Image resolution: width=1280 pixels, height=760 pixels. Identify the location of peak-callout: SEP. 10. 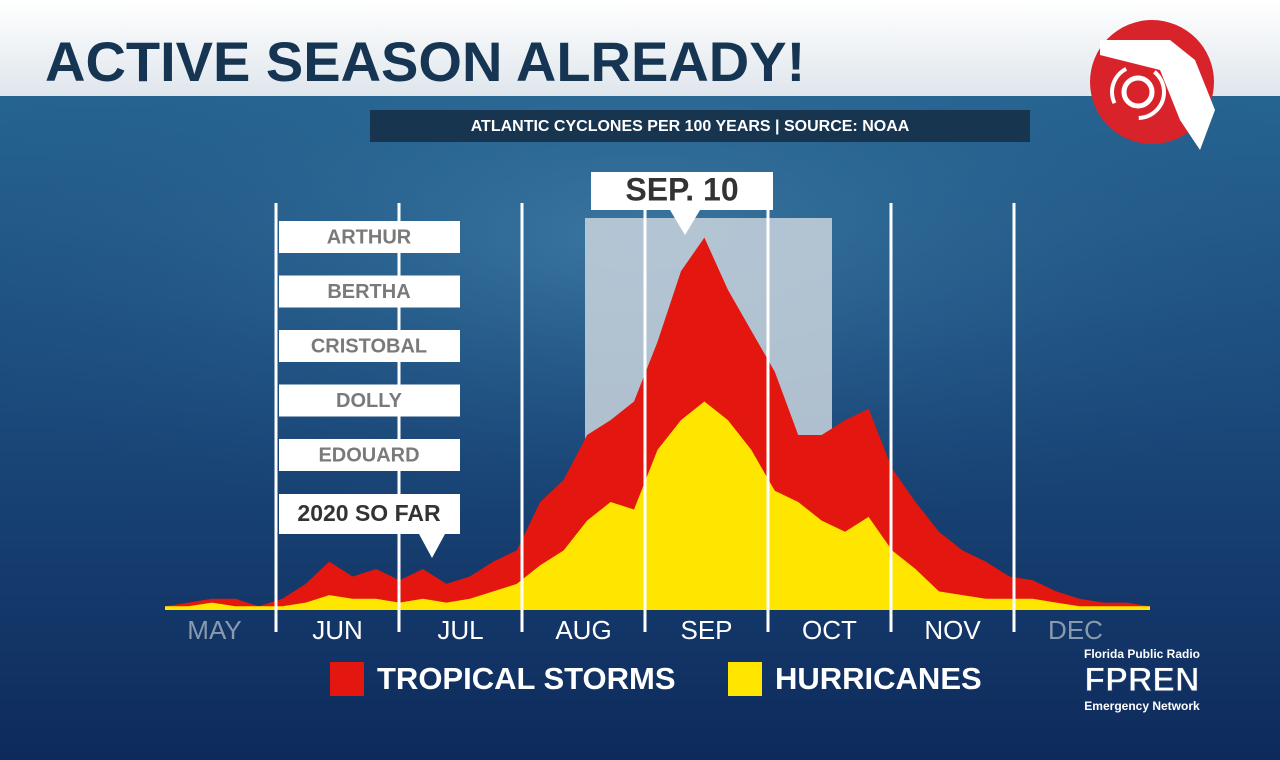
(681, 189).